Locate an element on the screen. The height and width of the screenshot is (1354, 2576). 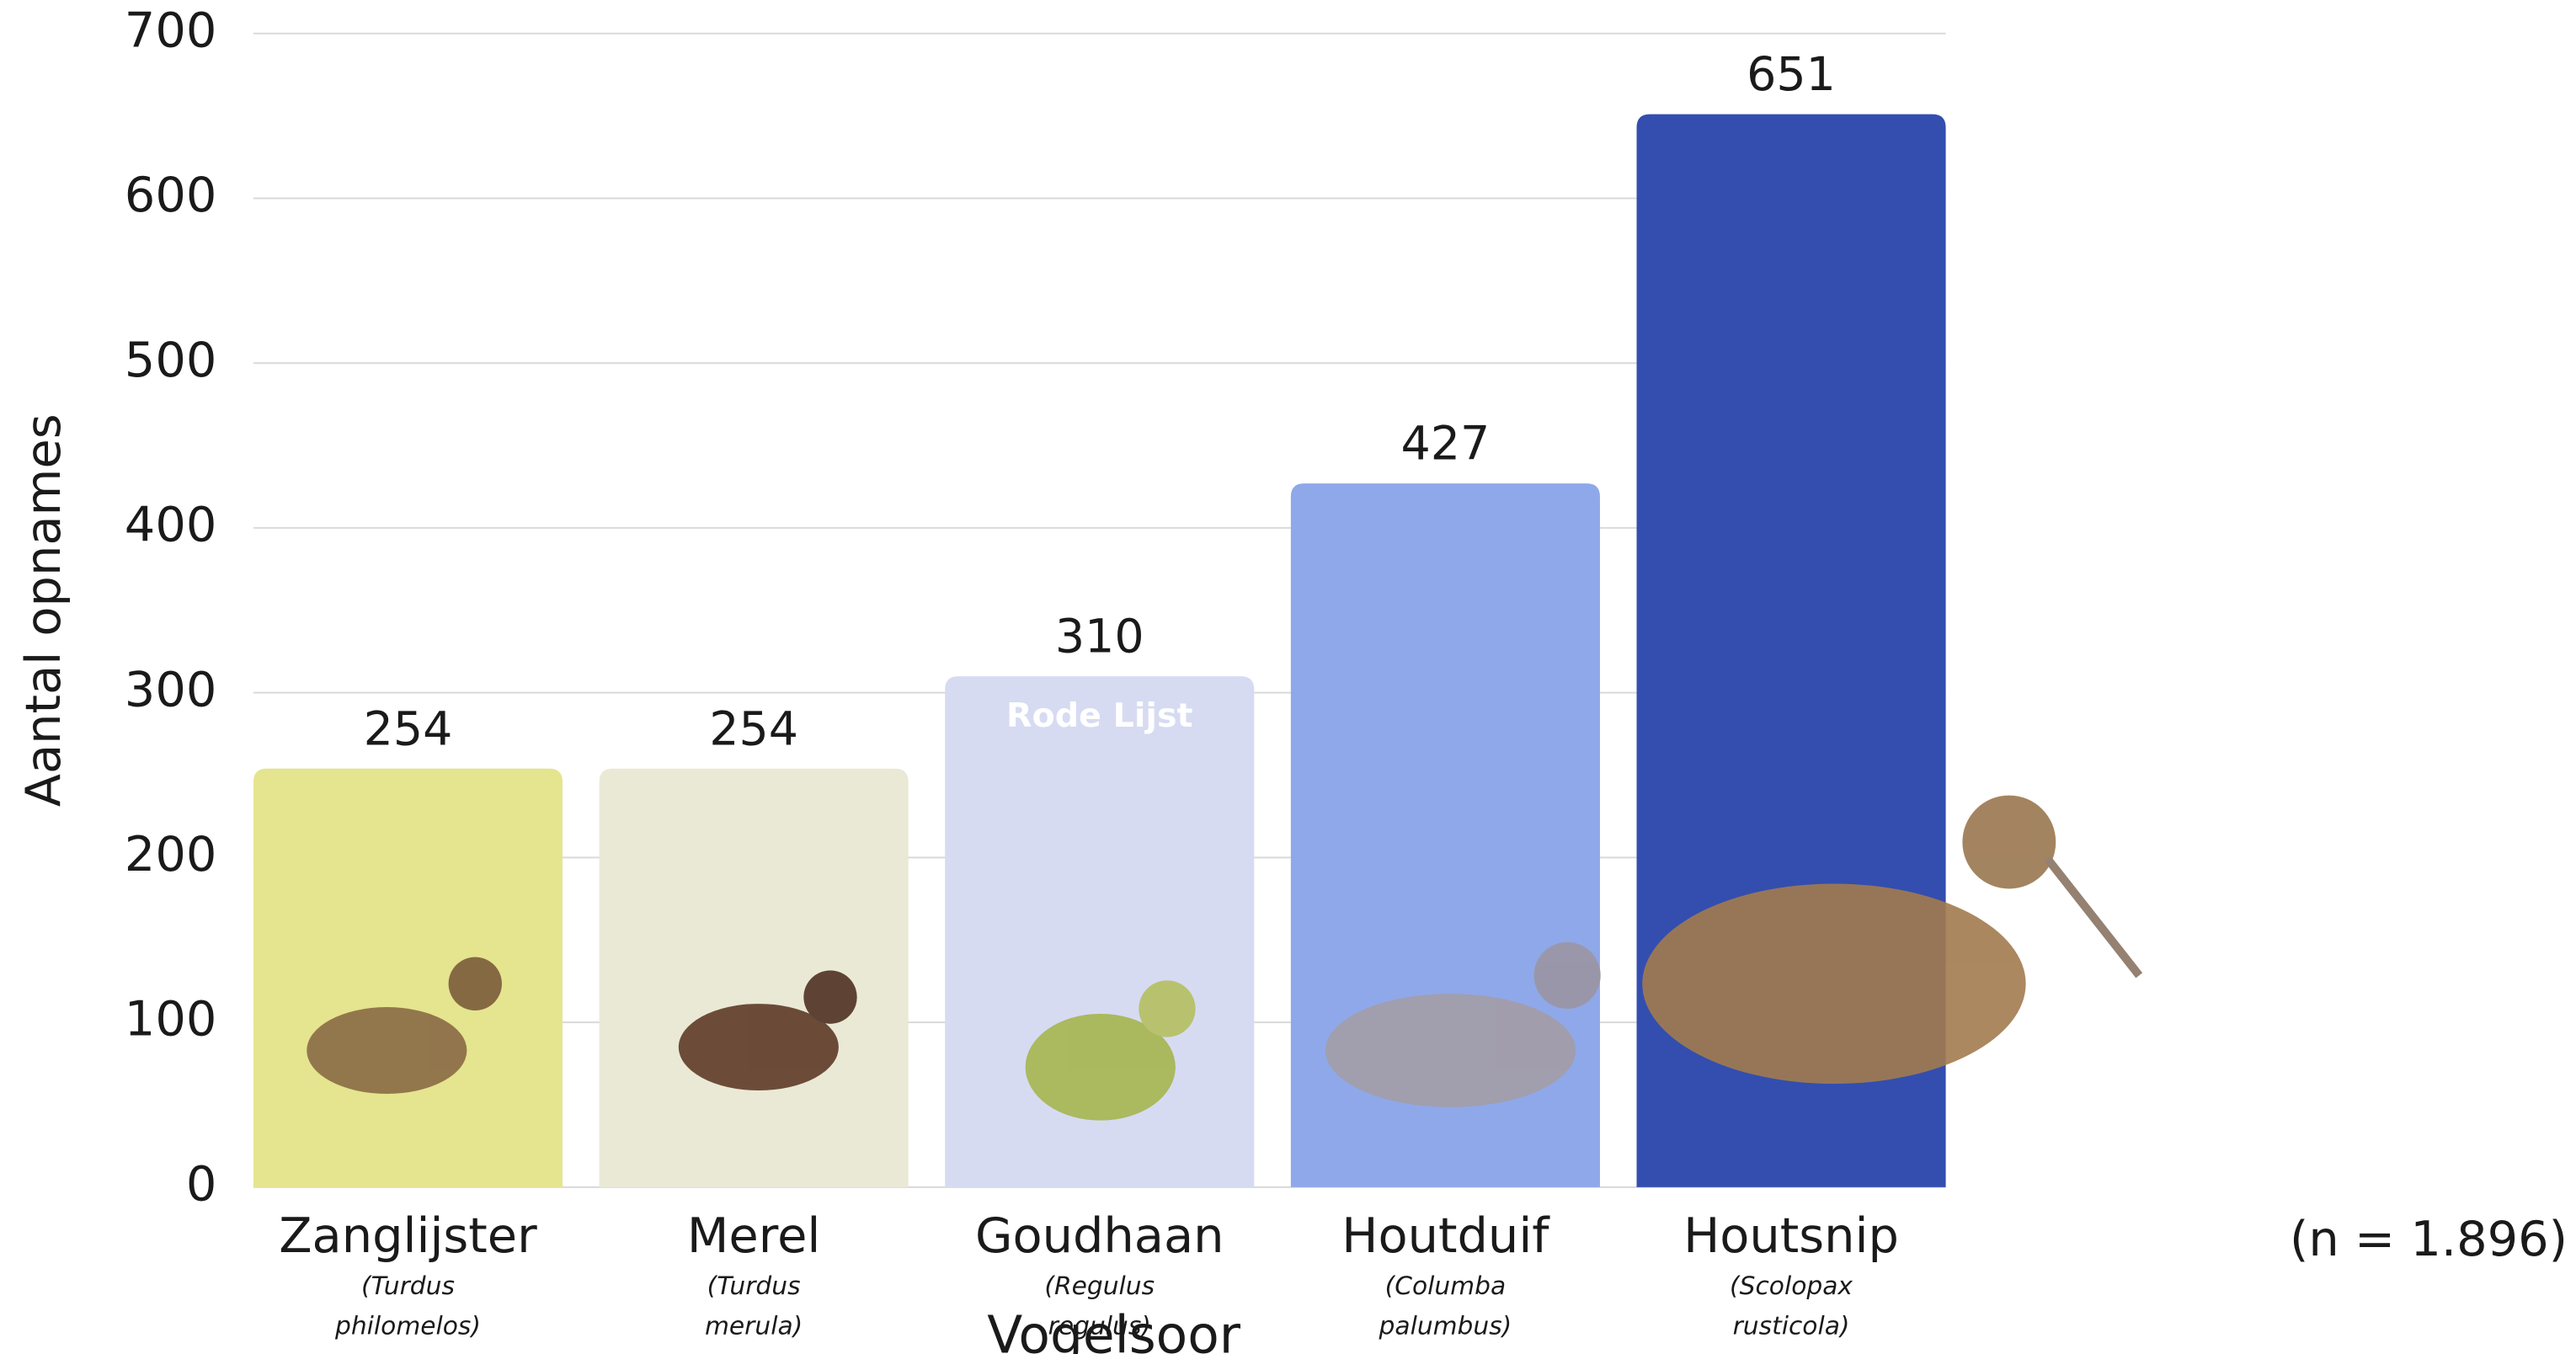
y-tick-label: 600 is located at coordinates (171, 195).